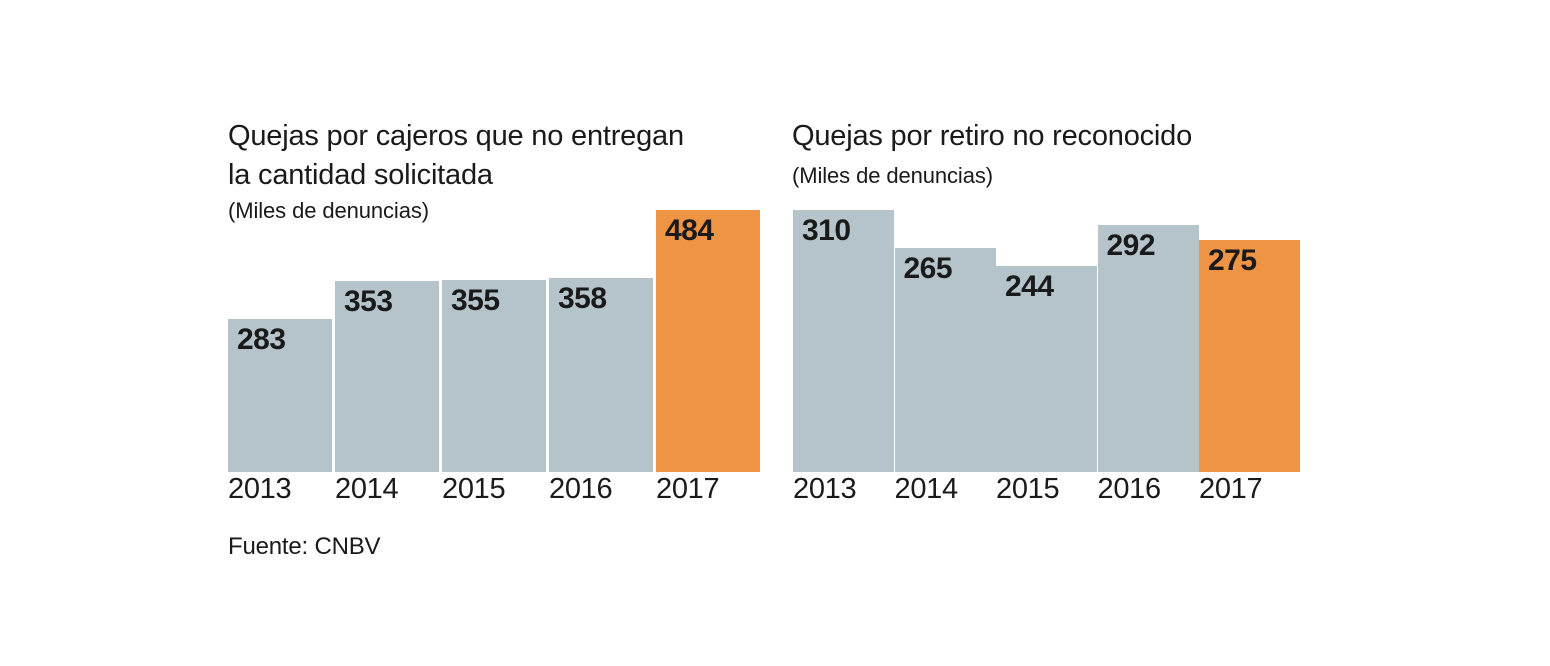 The width and height of the screenshot is (1550, 666). Describe the element at coordinates (494, 376) in the screenshot. I see `bar: 355` at that location.